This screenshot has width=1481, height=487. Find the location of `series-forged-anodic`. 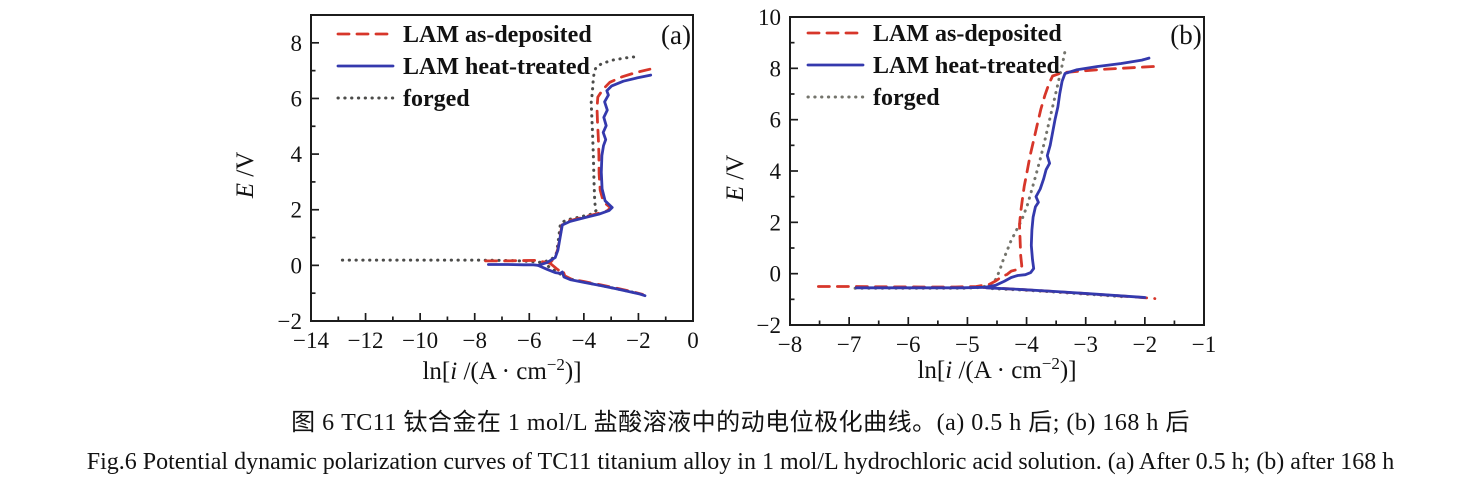

series-forged-anodic is located at coordinates (490, 159).